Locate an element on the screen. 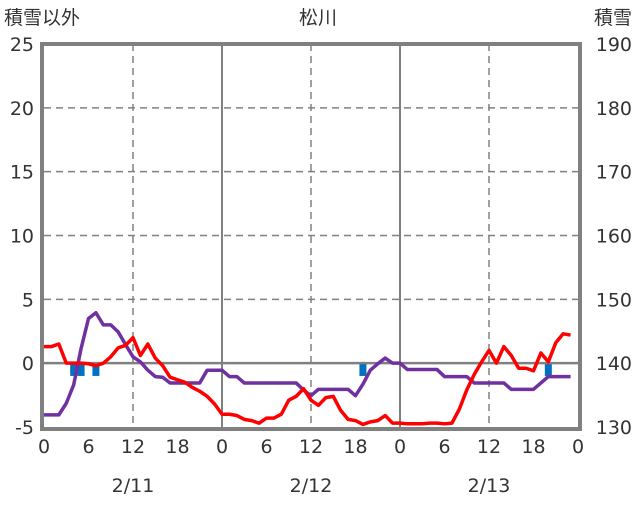 Image resolution: width=636 pixels, height=505 pixels. right-tick-label: 180 is located at coordinates (614, 109).